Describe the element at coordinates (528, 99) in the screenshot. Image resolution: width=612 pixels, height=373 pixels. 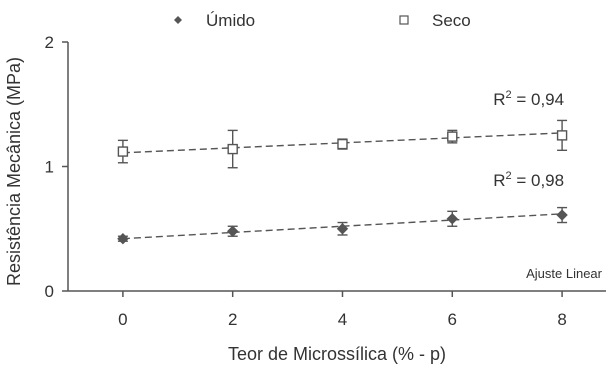
I see `r-squared-label: R2 = 0,94` at that location.